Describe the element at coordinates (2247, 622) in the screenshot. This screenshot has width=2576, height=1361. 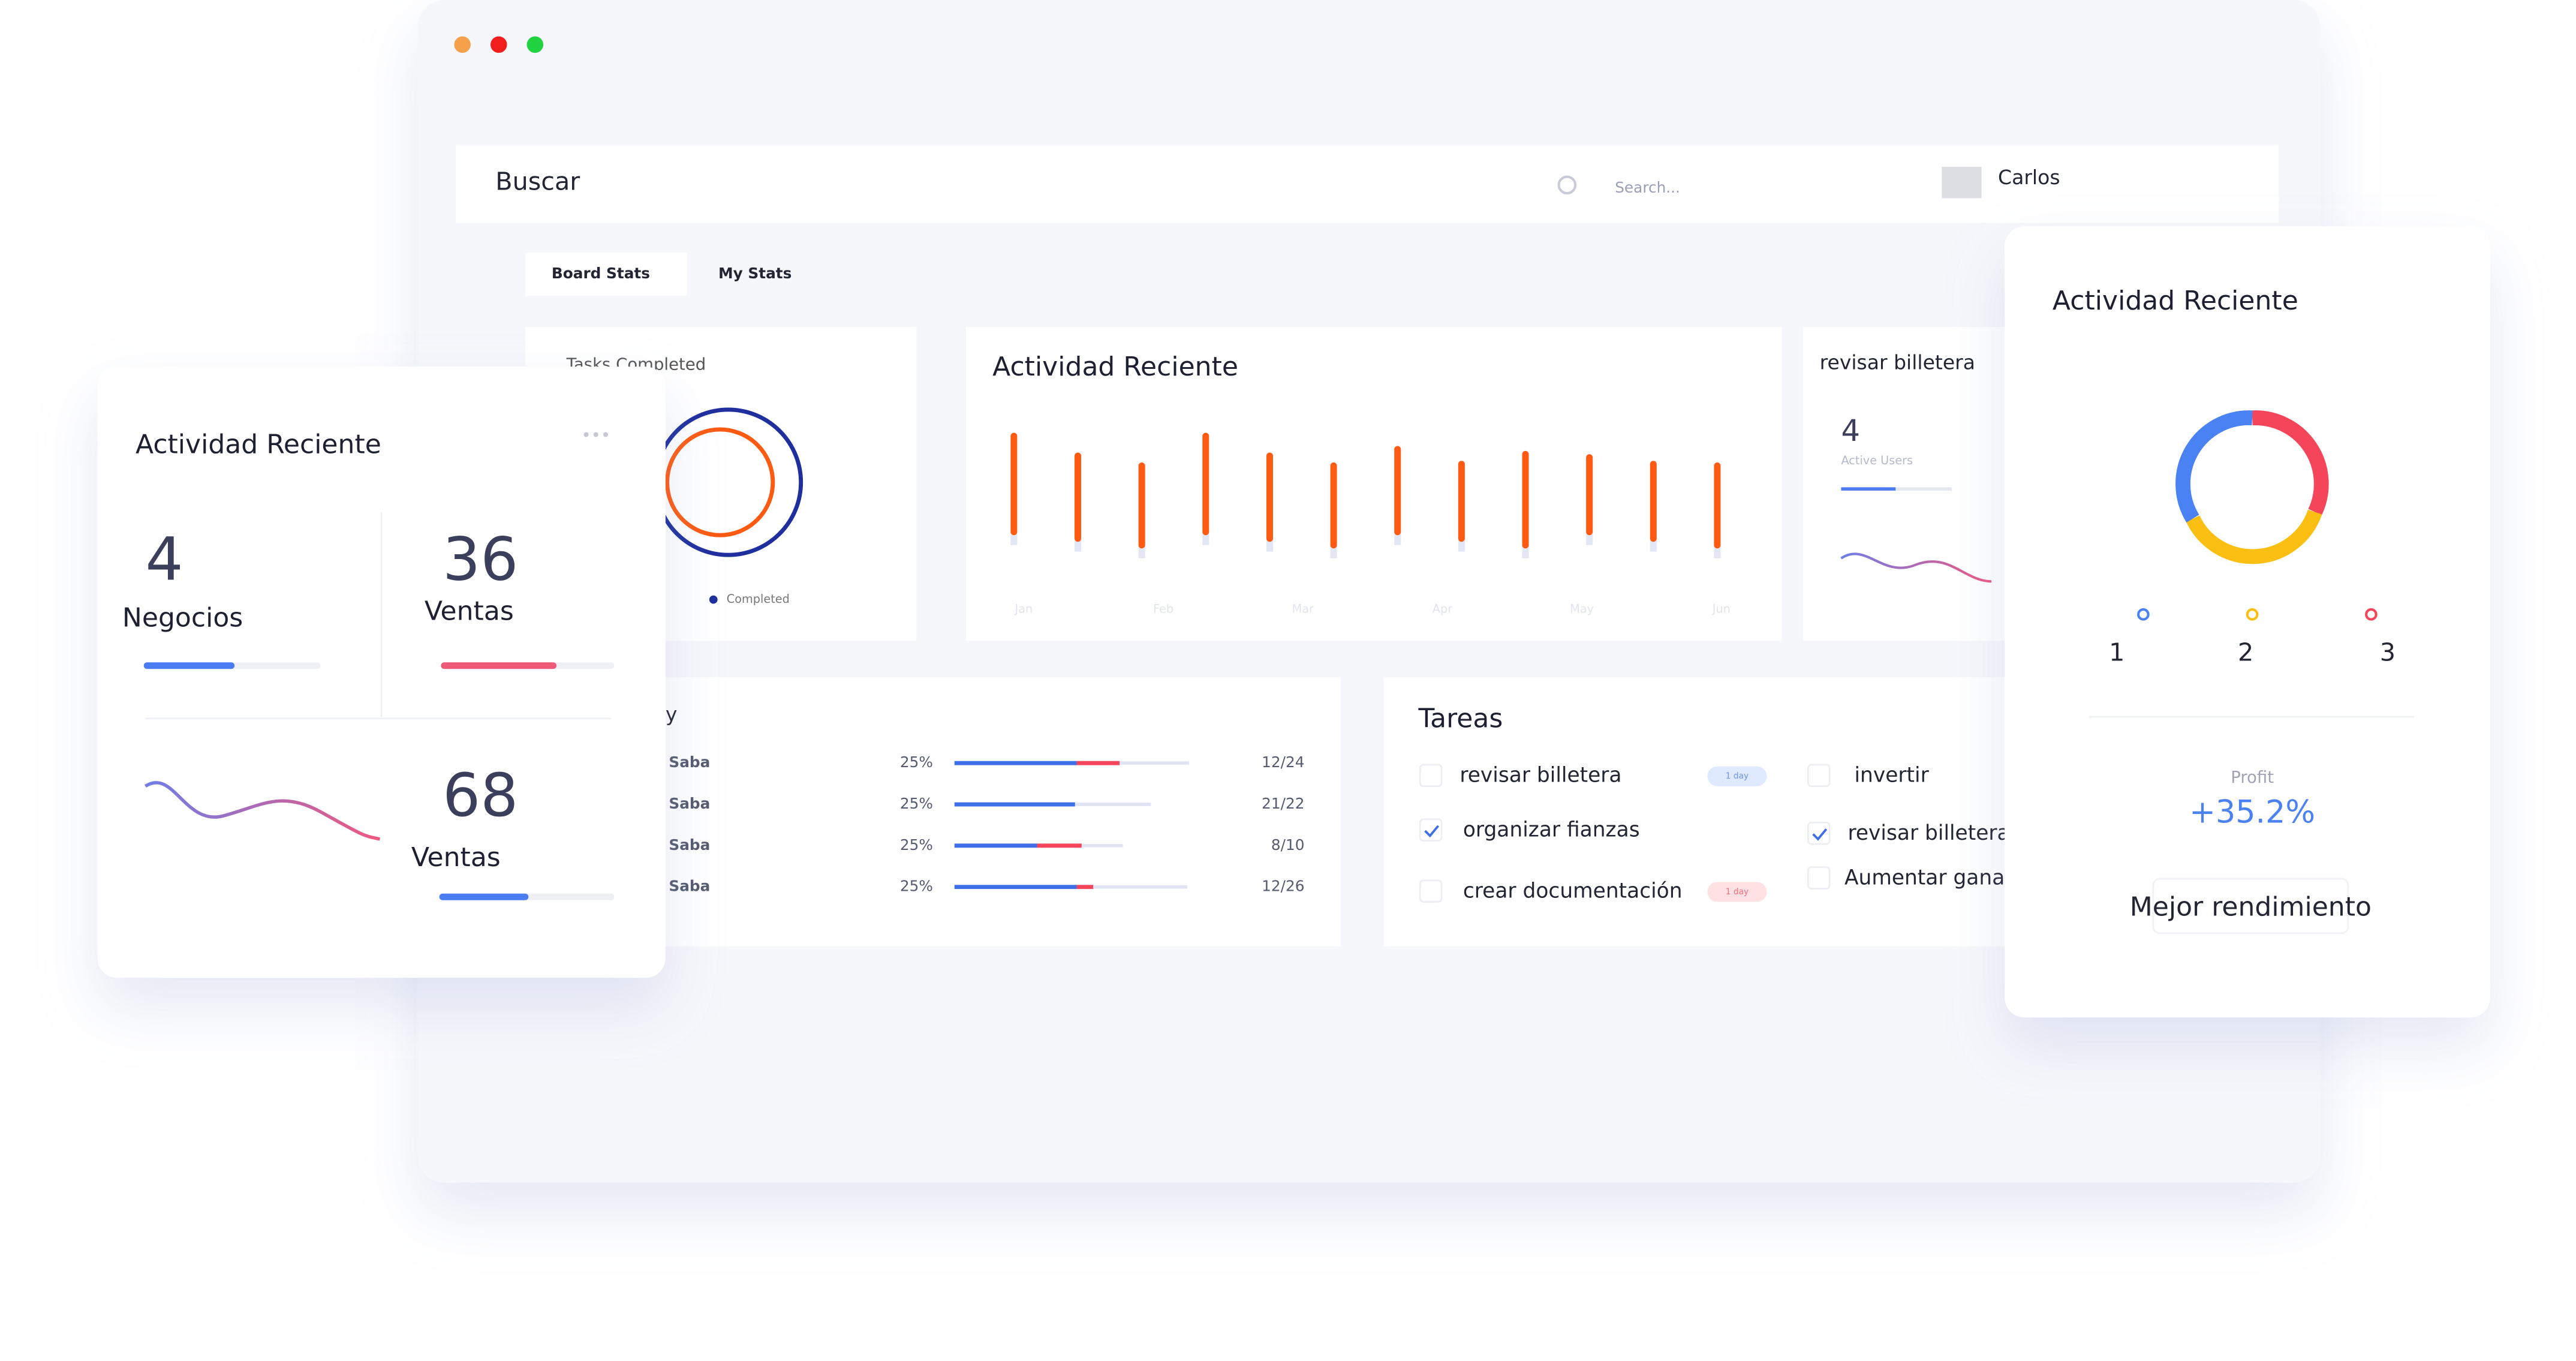
I see `donut-card` at that location.